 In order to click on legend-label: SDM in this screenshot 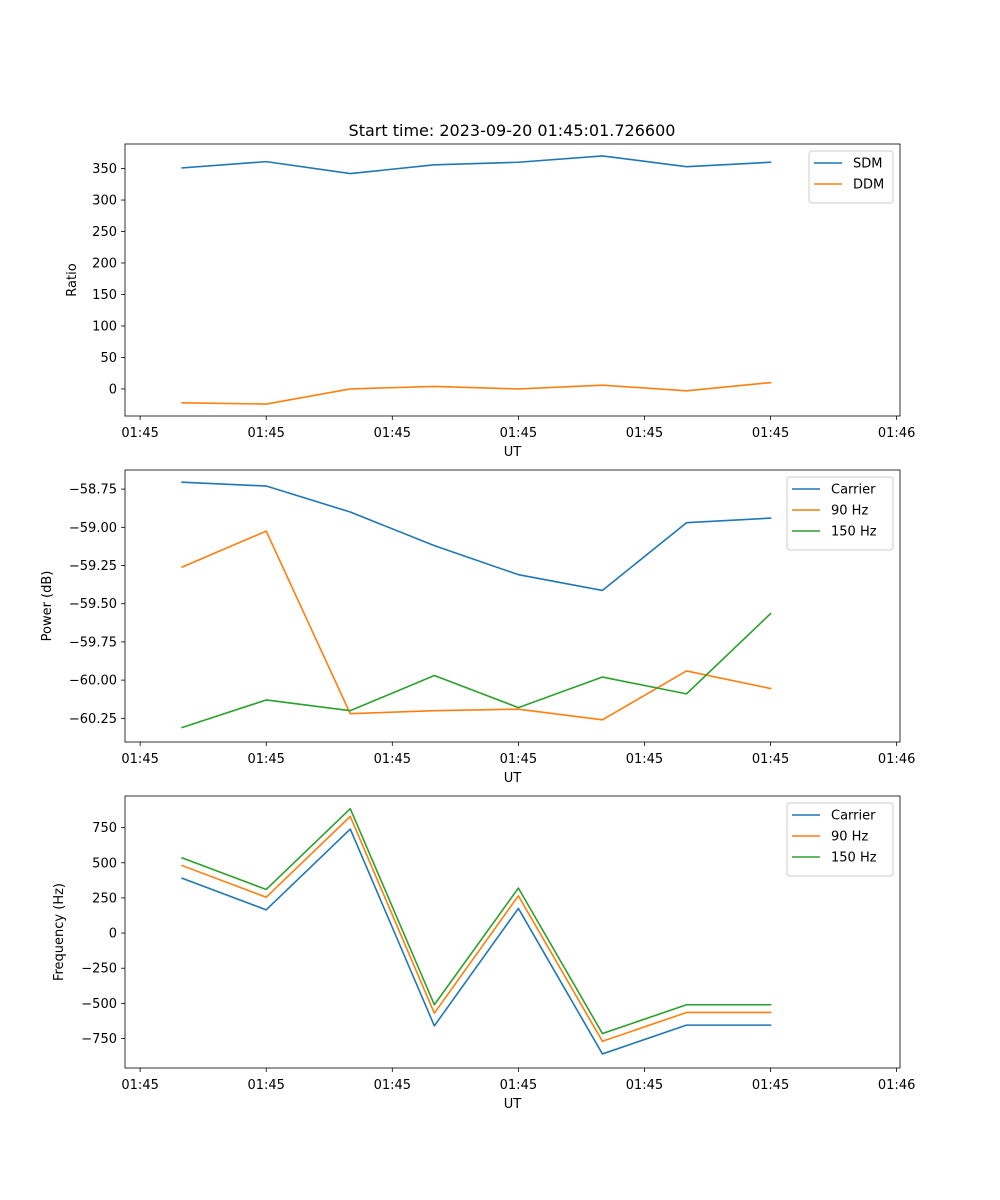, I will do `click(867, 164)`.